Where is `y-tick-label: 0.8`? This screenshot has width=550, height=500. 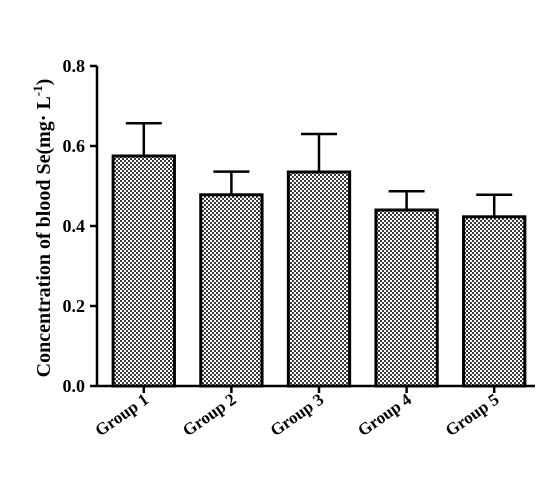
y-tick-label: 0.8 is located at coordinates (74, 66).